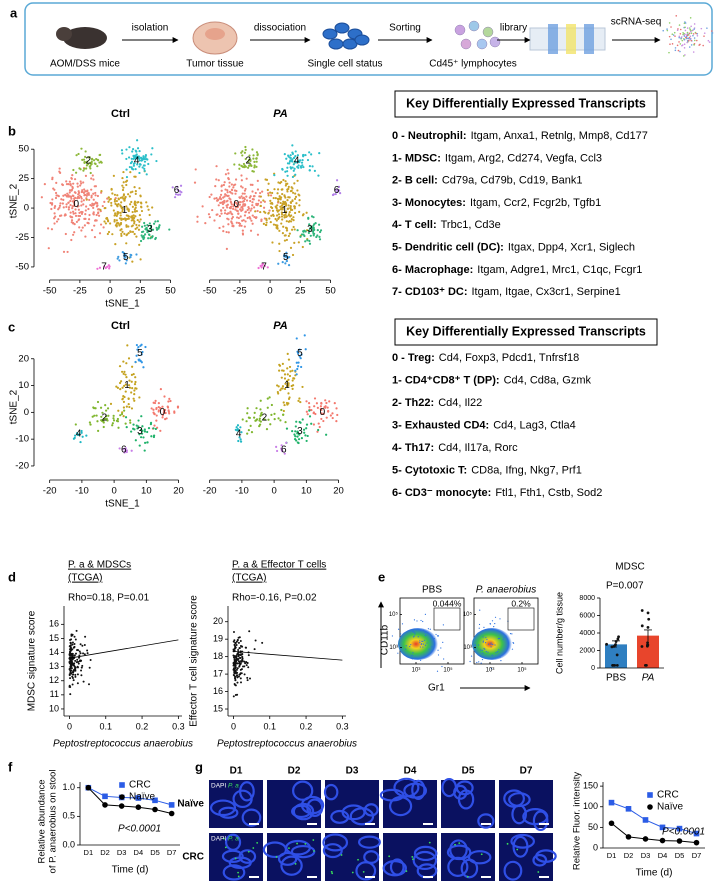 This screenshot has width=720, height=883. What do you see at coordinates (50, 291) in the screenshot?
I see `x-tick-label: -50` at bounding box center [50, 291].